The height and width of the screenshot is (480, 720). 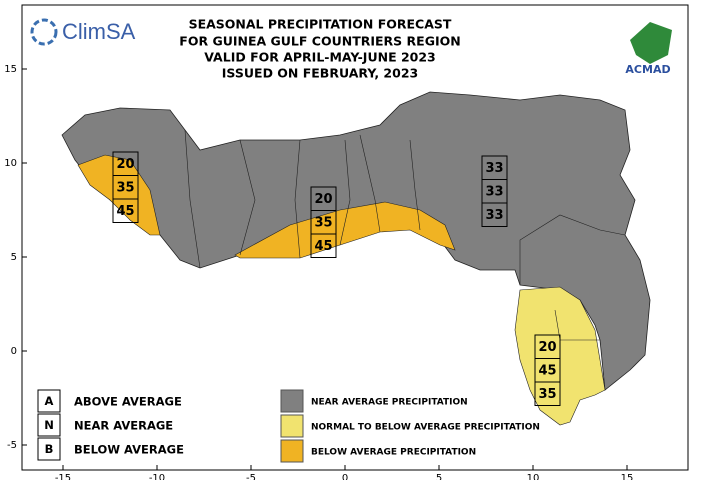 I want to click on category-key: N, so click(x=49, y=425).